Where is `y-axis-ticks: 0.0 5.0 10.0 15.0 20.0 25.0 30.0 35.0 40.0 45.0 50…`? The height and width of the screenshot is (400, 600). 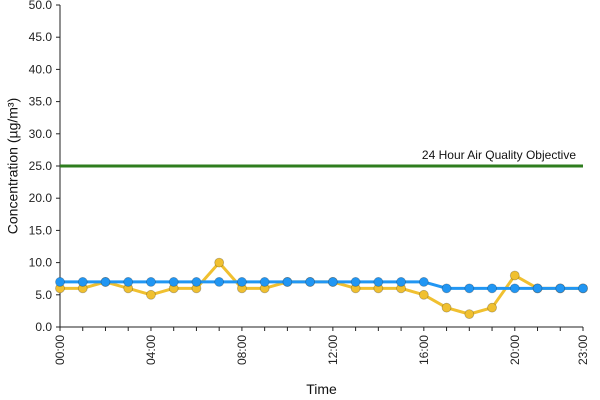
y-axis-ticks: 0.0 5.0 10.0 15.0 20.0 25.0 30.0 35.0 40.0 45.0 50… is located at coordinates (44, 167).